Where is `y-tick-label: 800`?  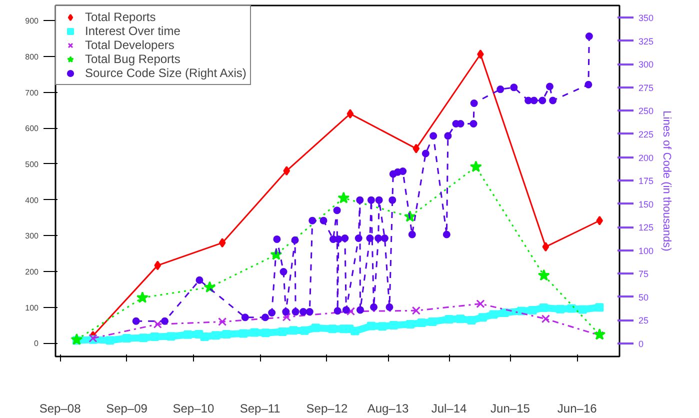
y-tick-label: 800 is located at coordinates (32, 57).